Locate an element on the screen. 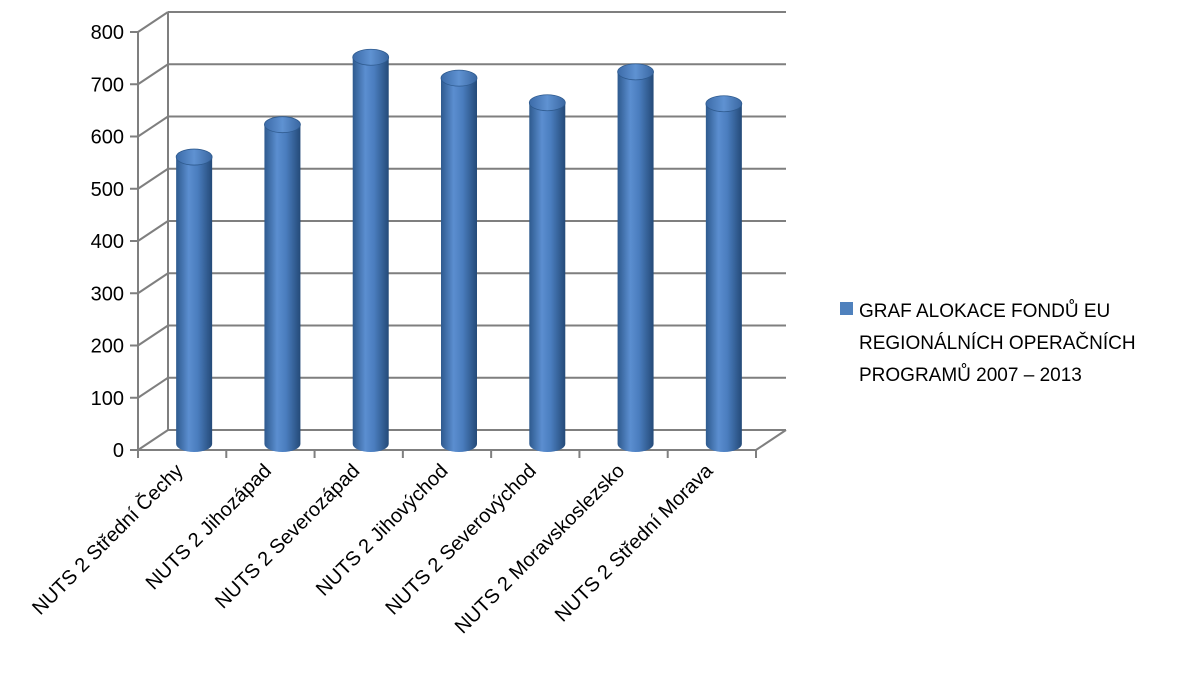 The width and height of the screenshot is (1194, 677). y-axis-tick-labels: 0 100 200 300 400 500 600 700 800 is located at coordinates (107, 242).